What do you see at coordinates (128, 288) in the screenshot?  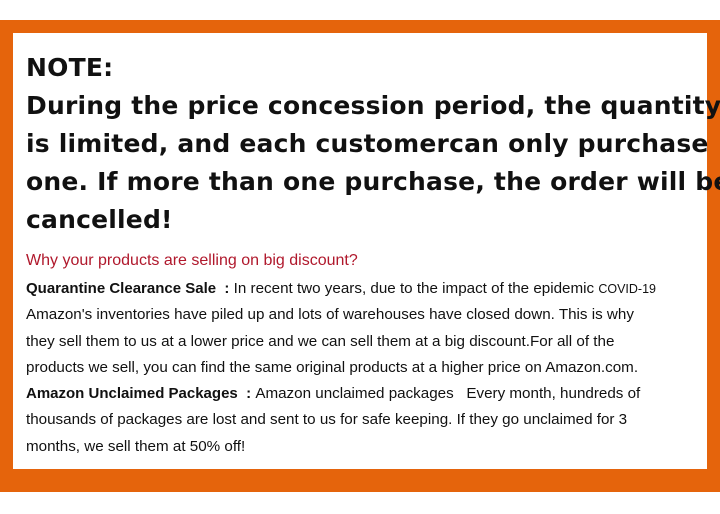 I see `quarantine-label: Quarantine Clearance Sale :` at bounding box center [128, 288].